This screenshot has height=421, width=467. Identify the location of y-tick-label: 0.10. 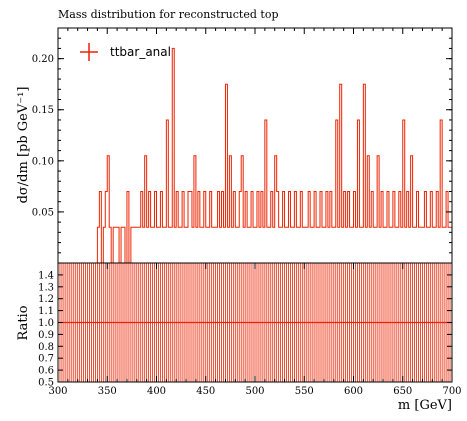
(43, 161).